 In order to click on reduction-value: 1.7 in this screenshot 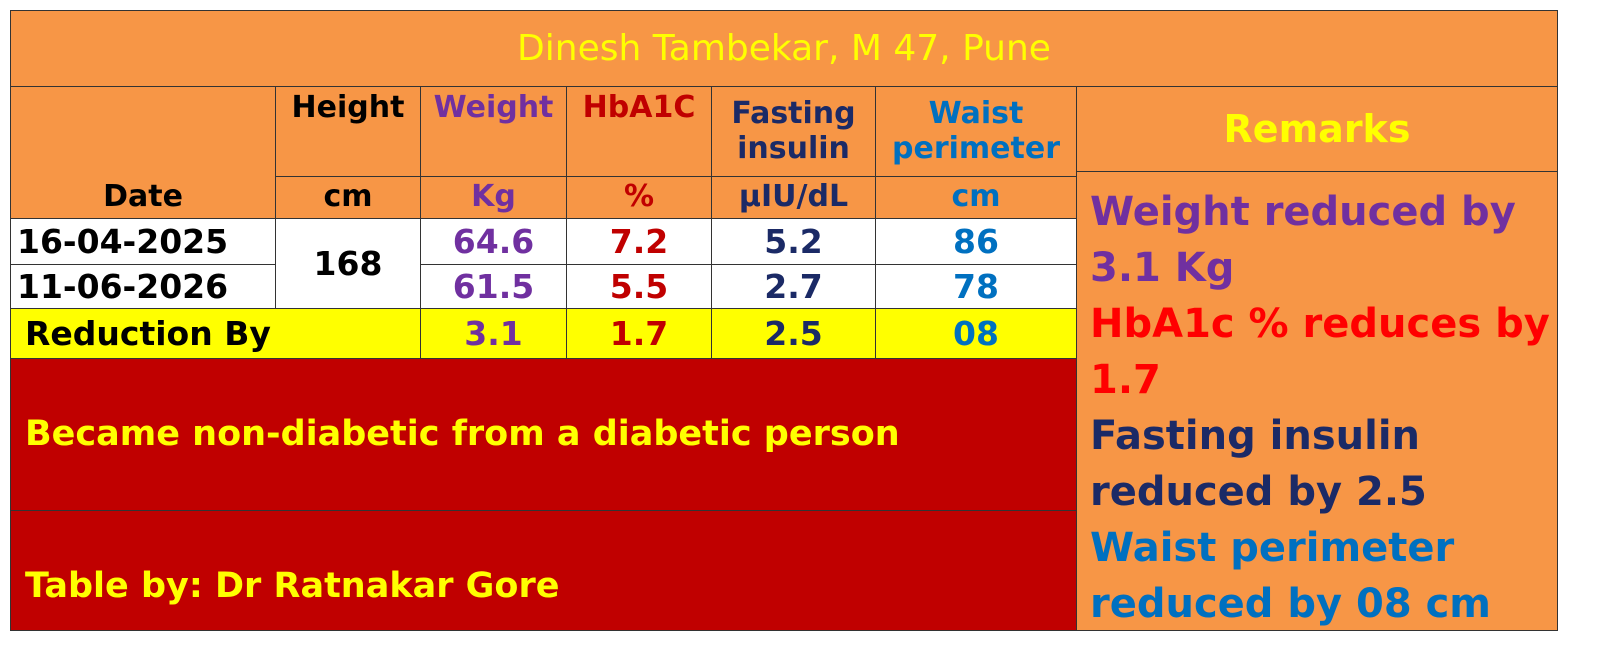, I will do `click(639, 333)`.